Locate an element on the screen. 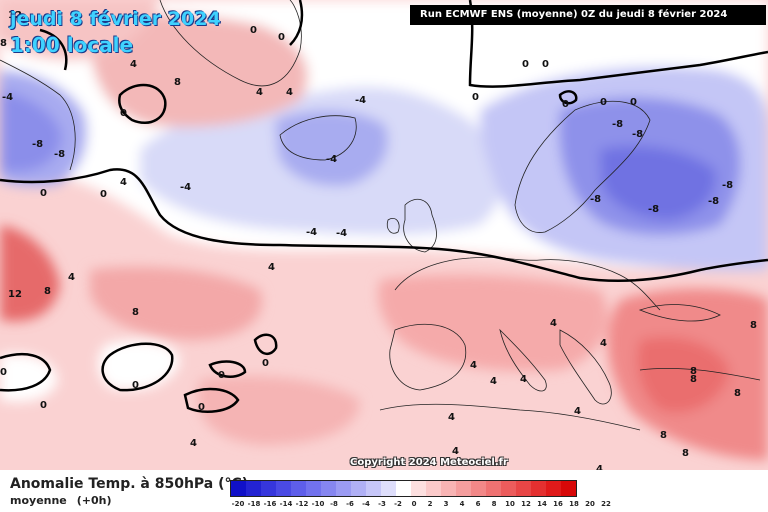  color-scale-tick: 6 is located at coordinates (478, 504).